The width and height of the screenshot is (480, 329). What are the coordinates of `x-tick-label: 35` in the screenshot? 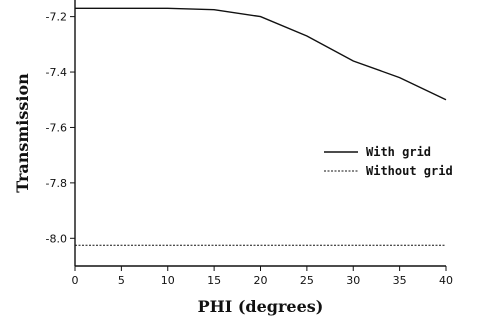 It's located at (400, 280).